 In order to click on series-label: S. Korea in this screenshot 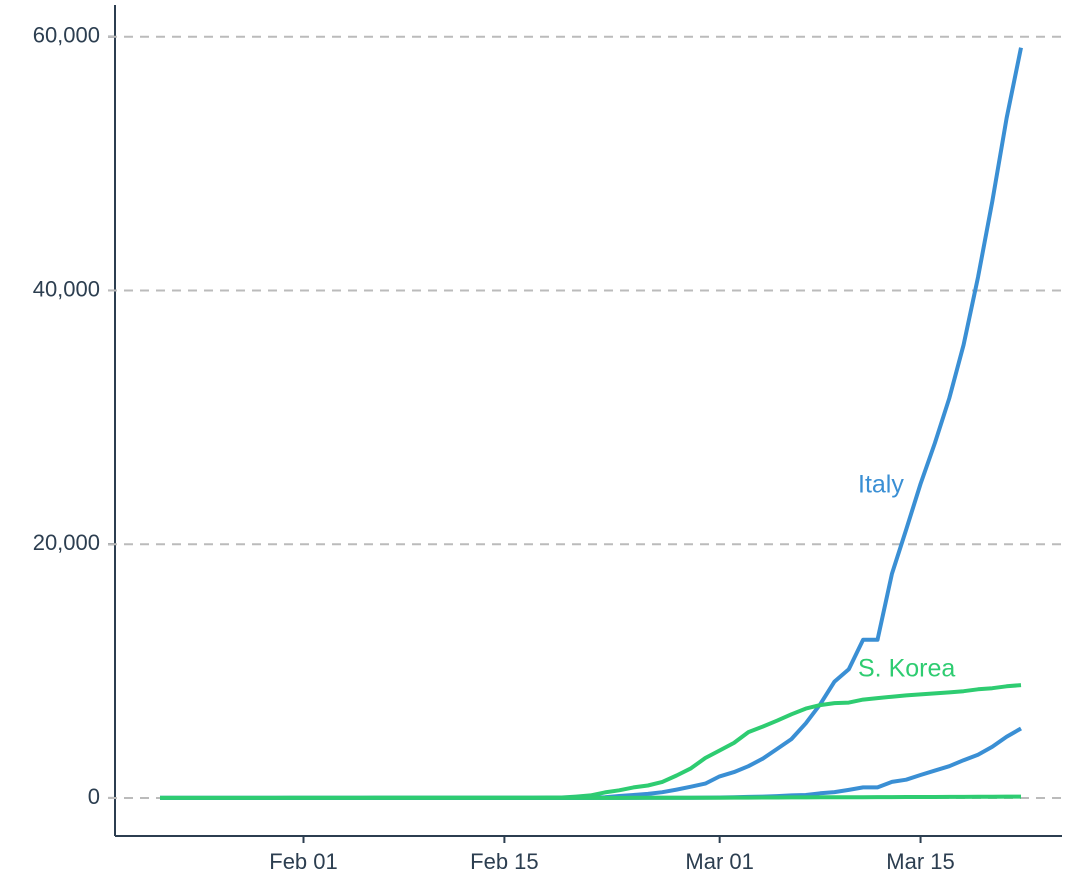, I will do `click(906, 669)`.